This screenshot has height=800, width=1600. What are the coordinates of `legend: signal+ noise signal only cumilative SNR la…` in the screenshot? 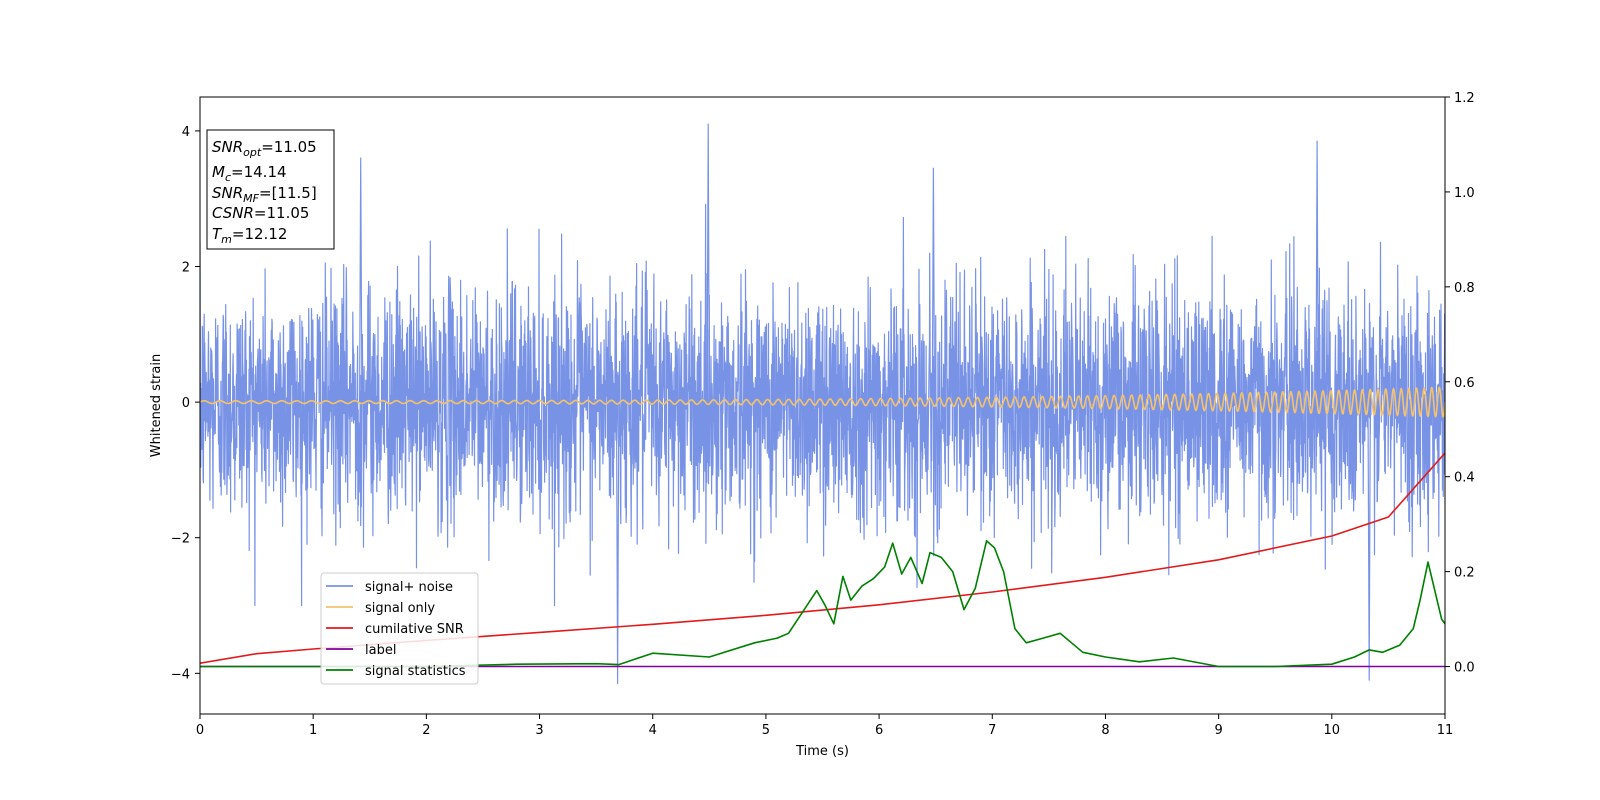 It's located at (399, 628).